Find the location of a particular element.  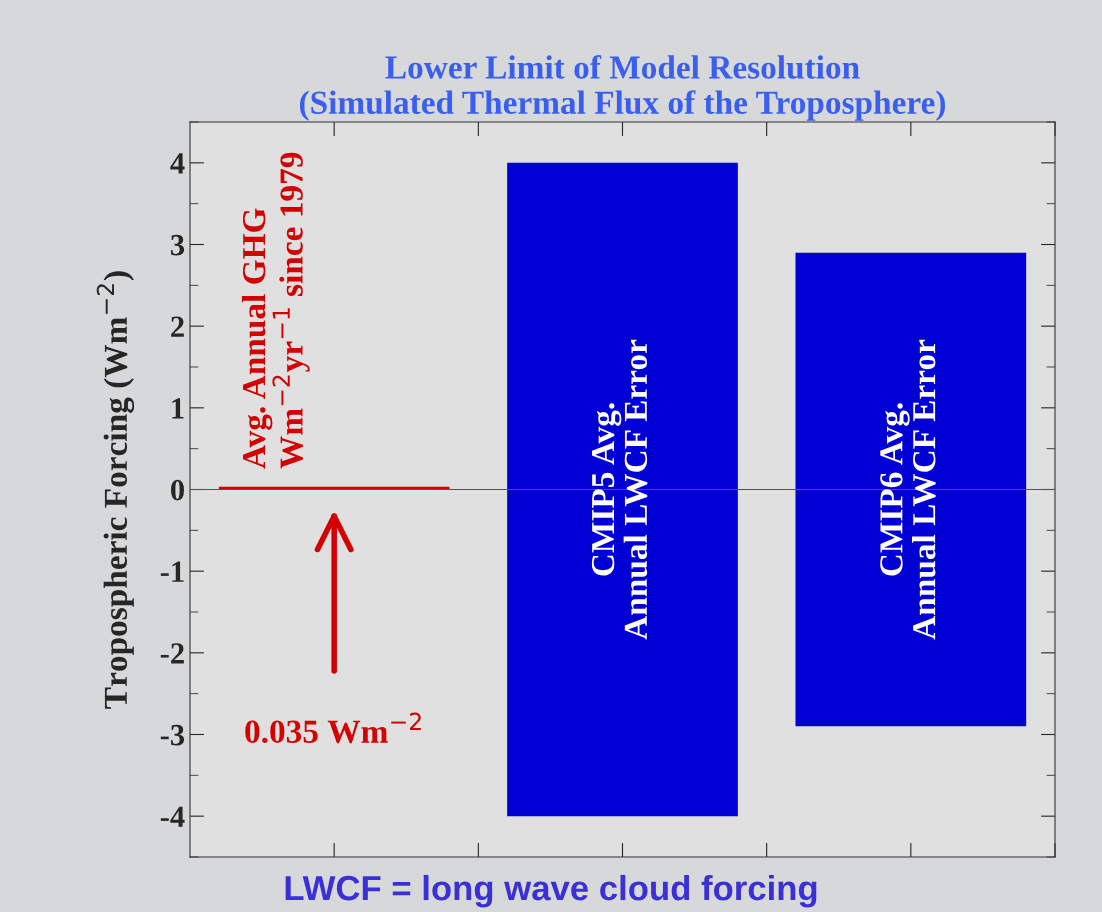

y-tick-label: -1 is located at coordinates (172, 571).